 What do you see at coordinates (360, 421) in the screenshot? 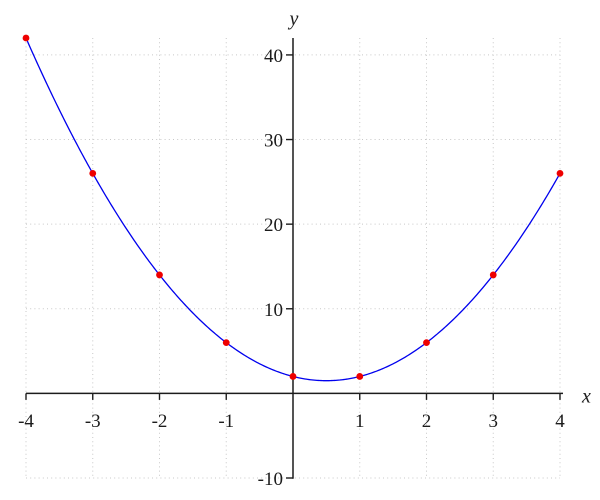
I see `x-tick-label: 1` at bounding box center [360, 421].